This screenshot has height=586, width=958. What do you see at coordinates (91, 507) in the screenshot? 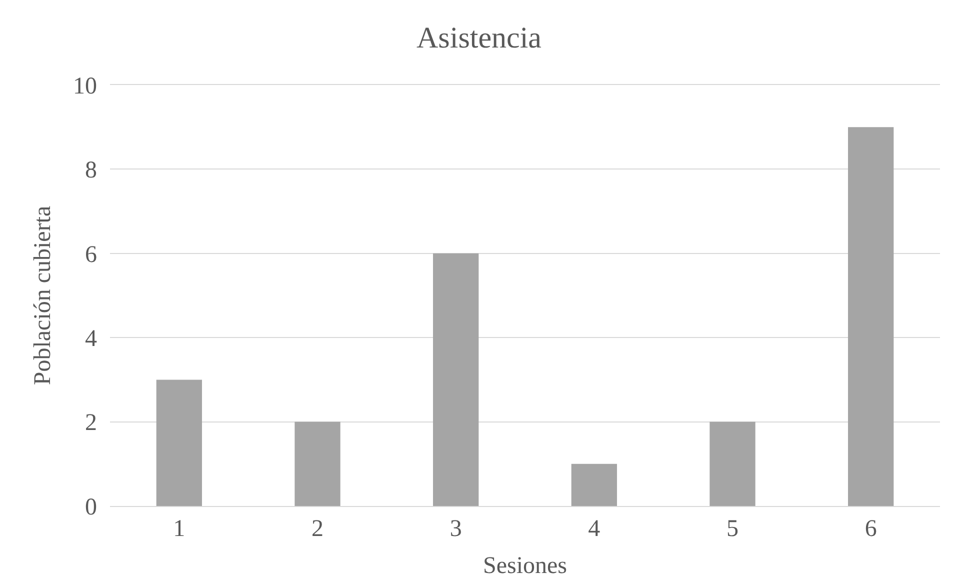
I see `y-tick-label: 0` at bounding box center [91, 507].